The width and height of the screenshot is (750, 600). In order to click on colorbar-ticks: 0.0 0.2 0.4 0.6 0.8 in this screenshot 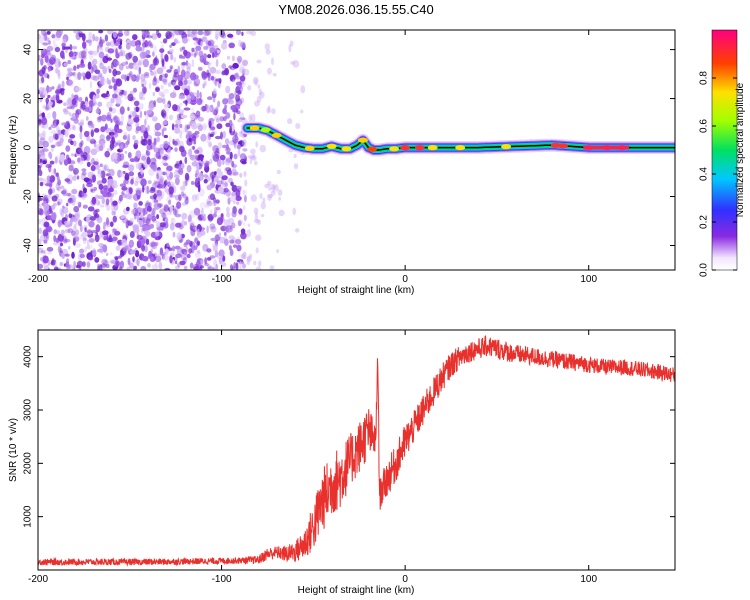, I will do `click(718, 174)`.